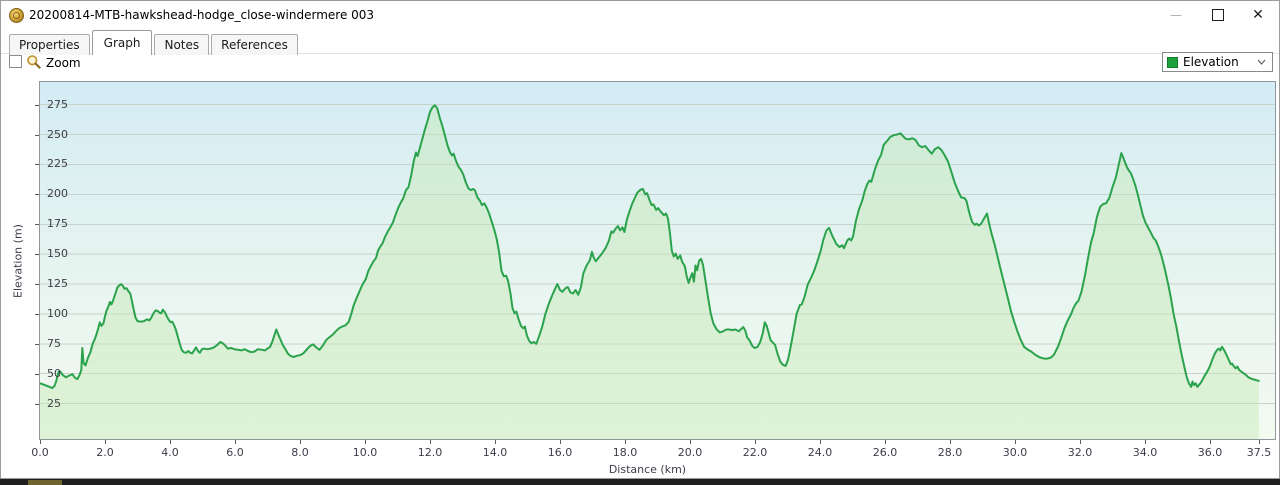 The width and height of the screenshot is (1280, 485). Describe the element at coordinates (647, 469) in the screenshot. I see `x-axis-title: Distance (km)` at that location.